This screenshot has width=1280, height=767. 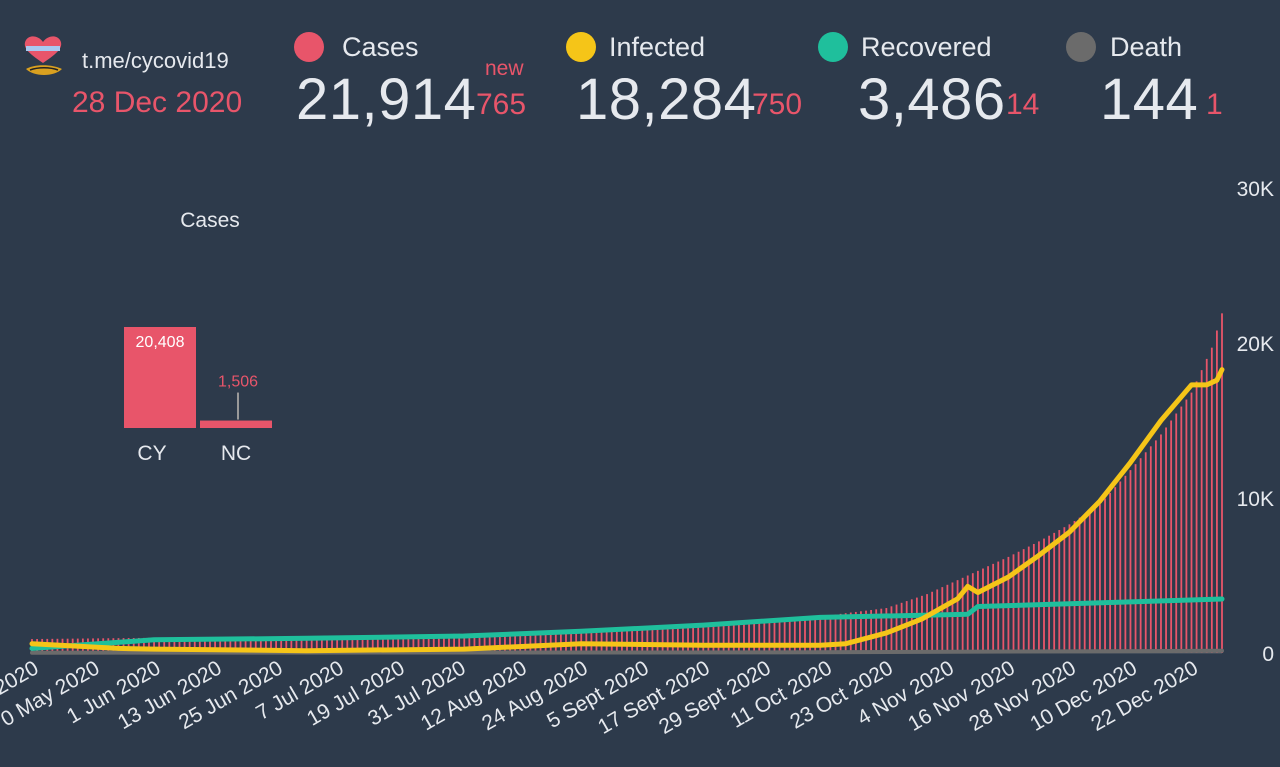 I want to click on infected-new: 750, so click(x=777, y=104).